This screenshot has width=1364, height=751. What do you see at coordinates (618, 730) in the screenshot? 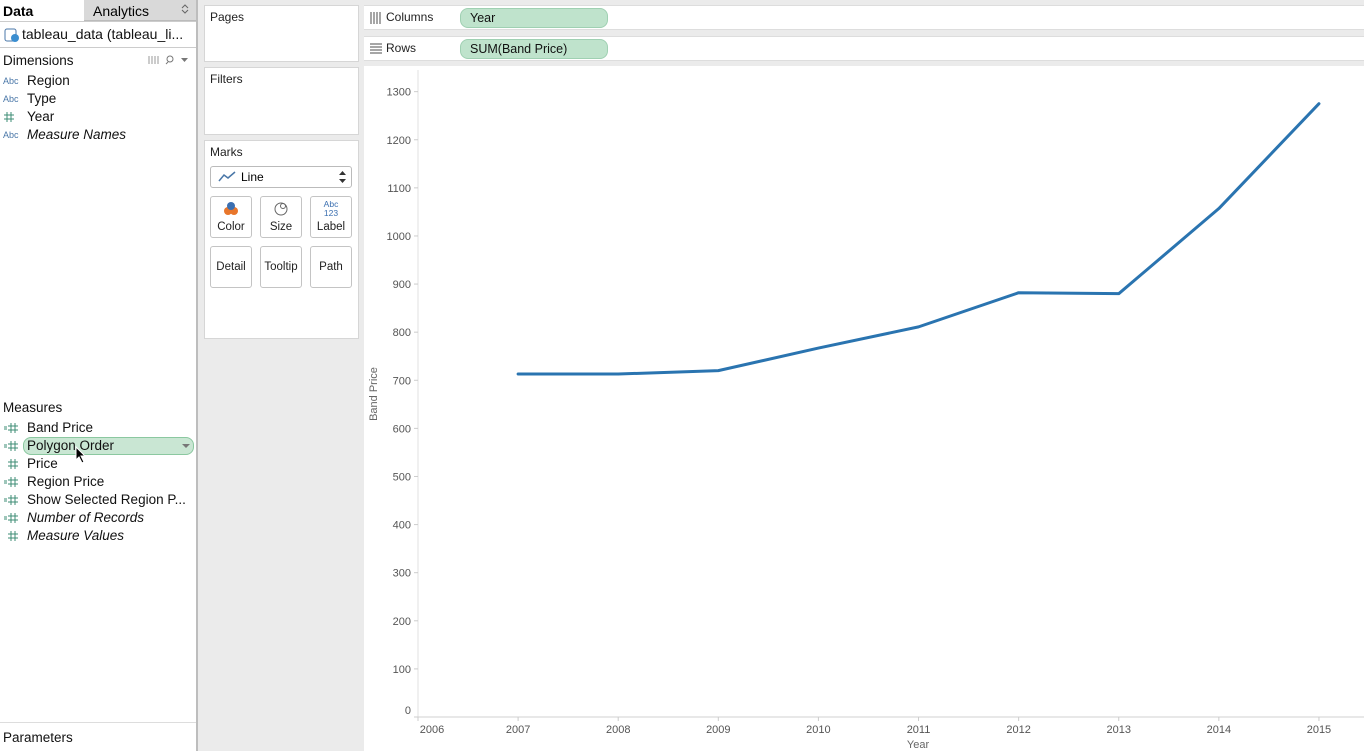
I see `x-tick-label: 2008` at bounding box center [618, 730].